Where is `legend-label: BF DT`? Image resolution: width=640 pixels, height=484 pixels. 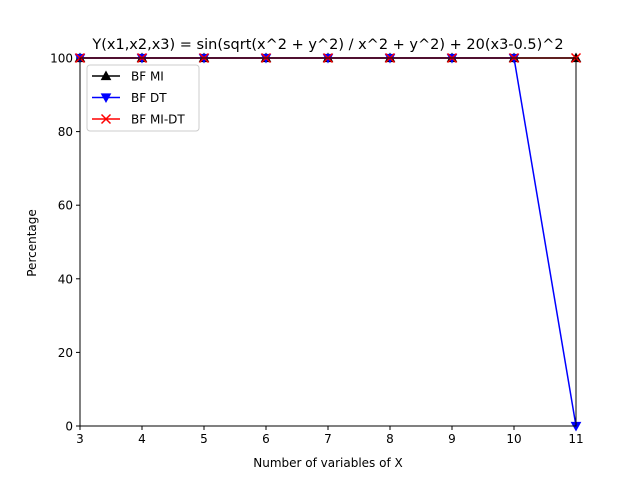
legend-label: BF DT is located at coordinates (149, 98).